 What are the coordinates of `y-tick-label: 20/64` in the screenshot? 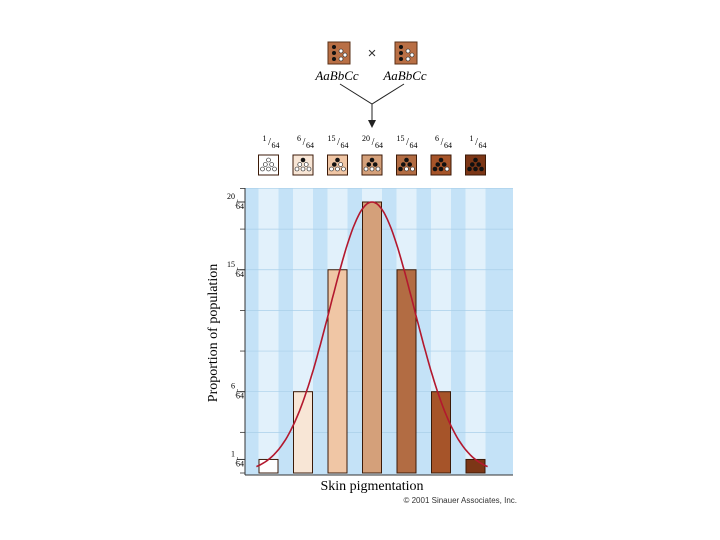 It's located at (235, 201).